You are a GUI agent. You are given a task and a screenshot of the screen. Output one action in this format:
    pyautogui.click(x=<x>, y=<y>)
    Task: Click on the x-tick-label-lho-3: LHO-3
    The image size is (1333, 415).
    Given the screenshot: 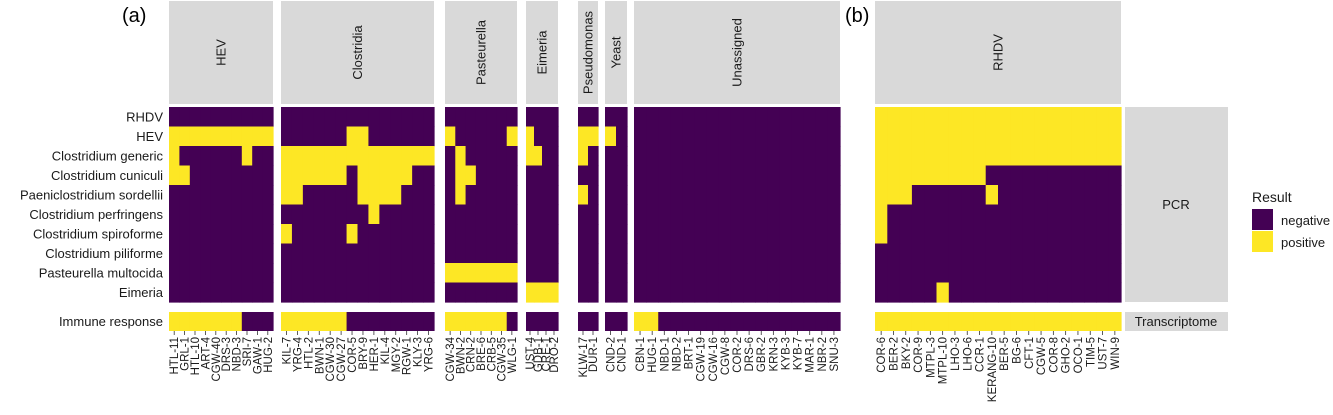 What is the action you would take?
    pyautogui.click(x=956, y=354)
    